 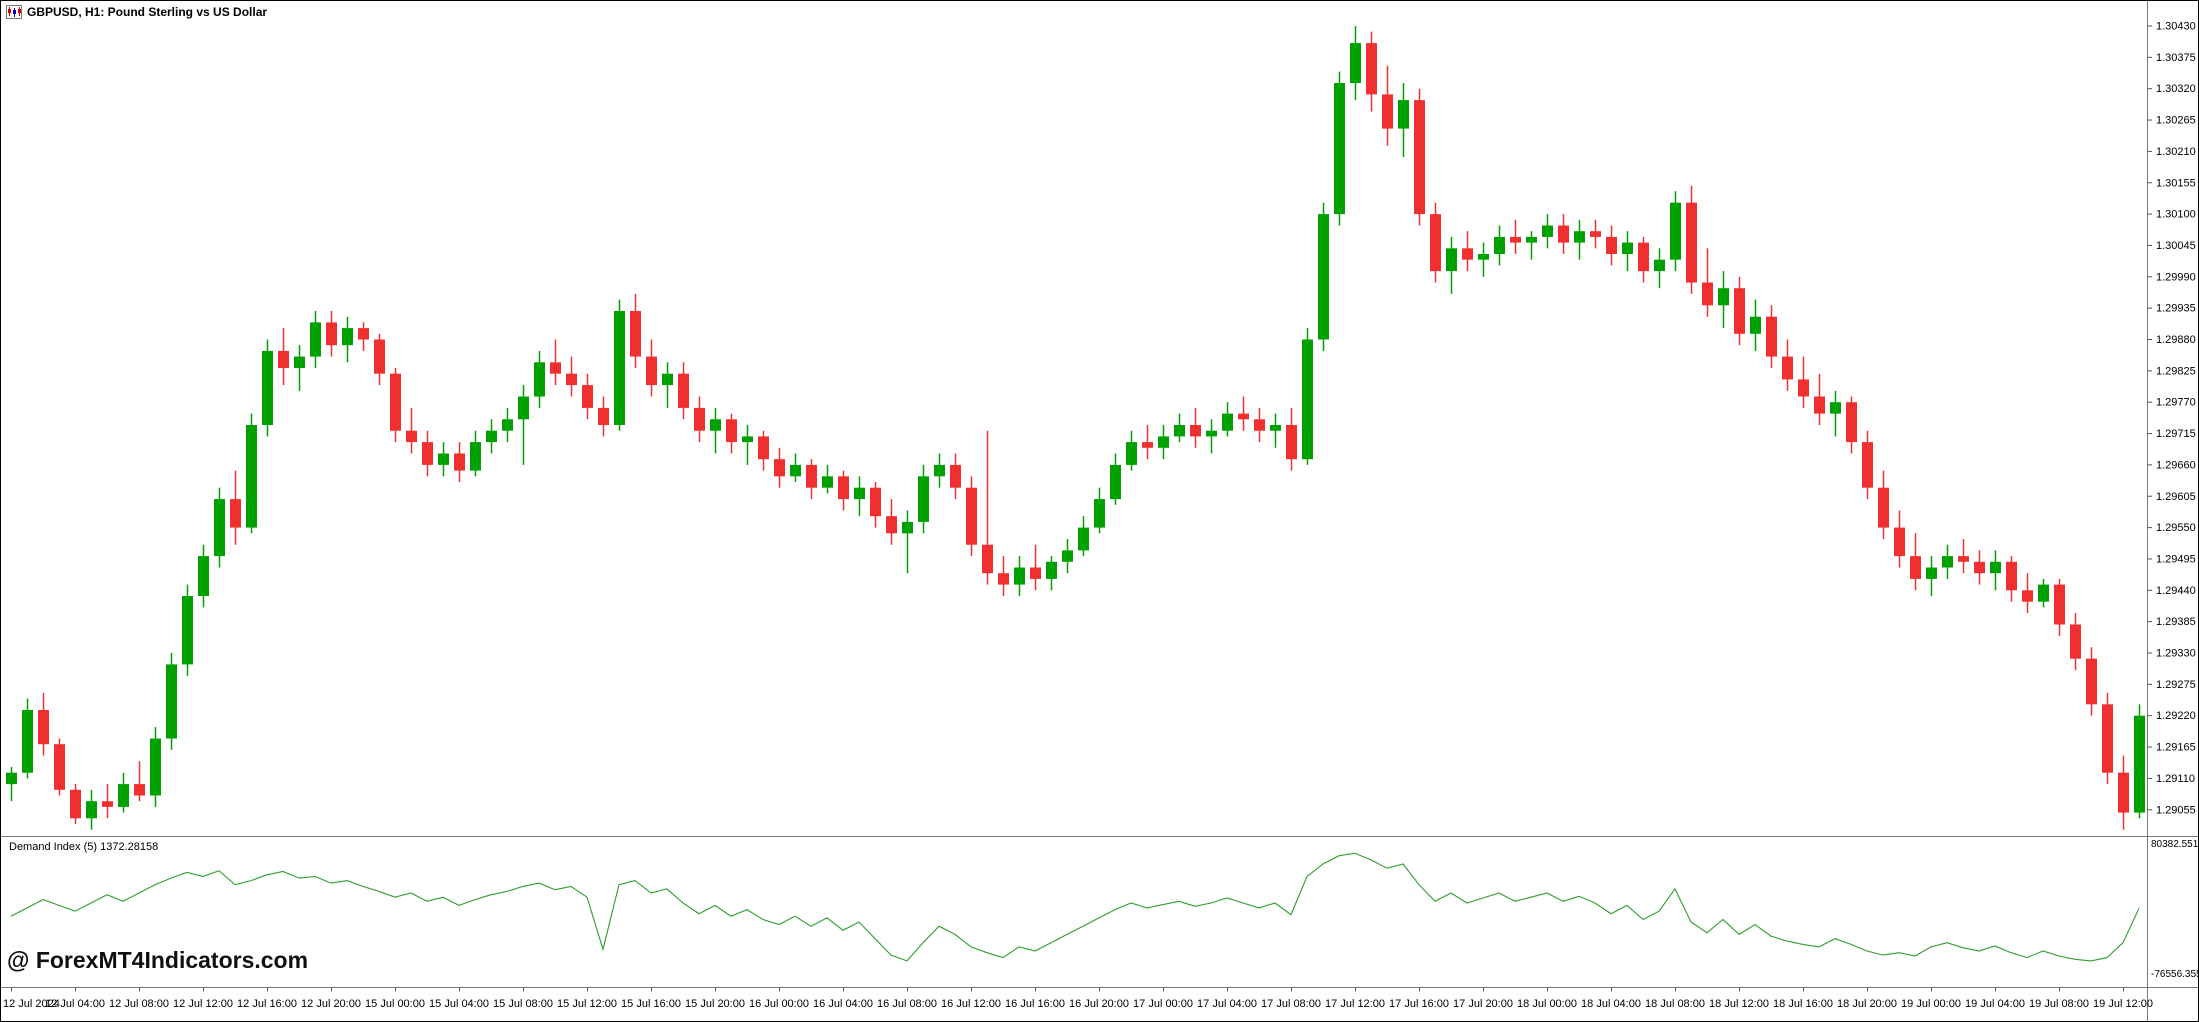 I want to click on time-axis-label: 18 Jul 04:00, so click(x=1611, y=1004).